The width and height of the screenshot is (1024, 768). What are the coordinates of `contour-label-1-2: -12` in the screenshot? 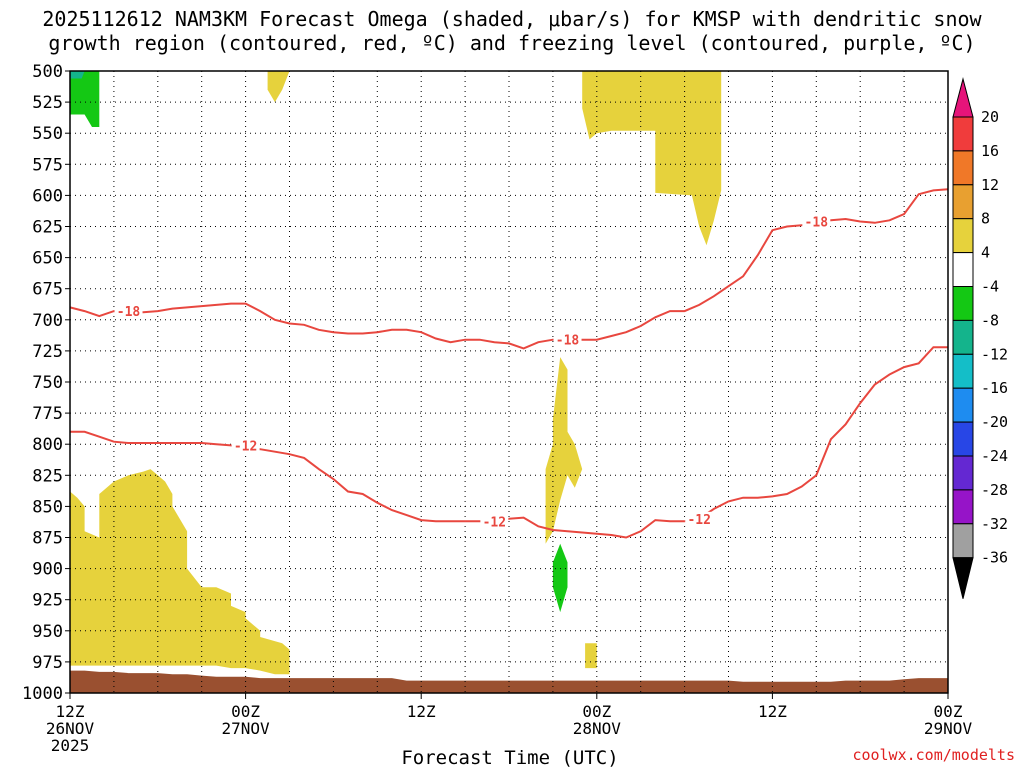 It's located at (698, 520).